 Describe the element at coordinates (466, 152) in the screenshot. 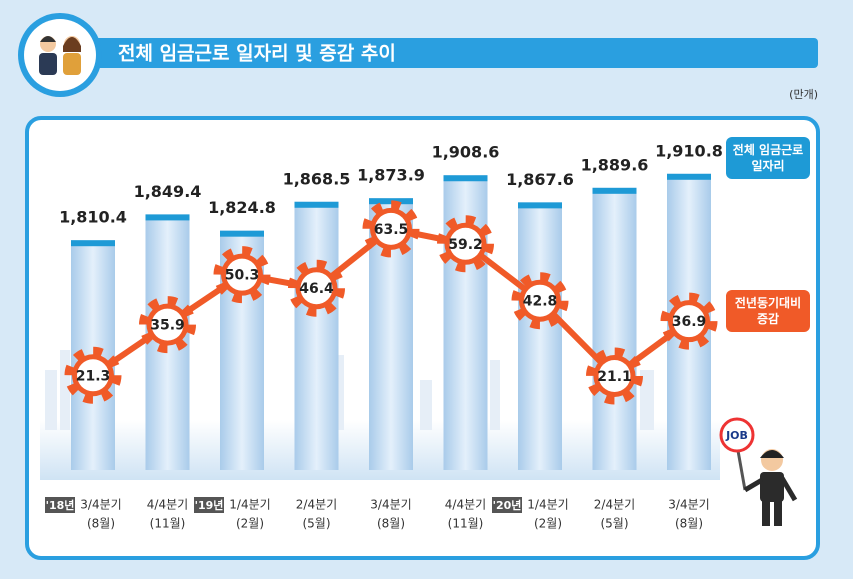

I see `bar-value-label: 1,908.6` at that location.